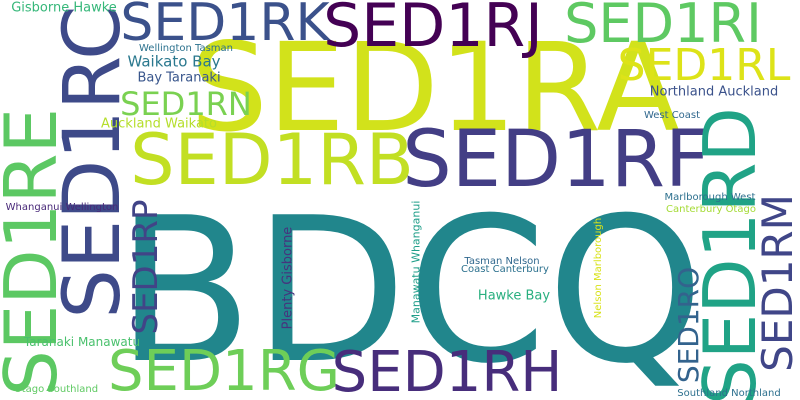 The image size is (800, 400). I want to click on word-coast-canterbury: Coast Canterbury, so click(505, 269).